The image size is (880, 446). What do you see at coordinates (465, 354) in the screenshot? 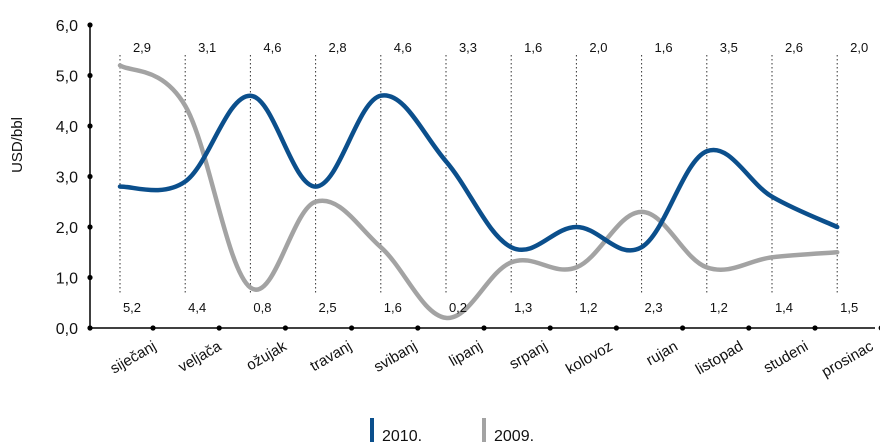
I see `x-tick-label: lipanj` at bounding box center [465, 354].